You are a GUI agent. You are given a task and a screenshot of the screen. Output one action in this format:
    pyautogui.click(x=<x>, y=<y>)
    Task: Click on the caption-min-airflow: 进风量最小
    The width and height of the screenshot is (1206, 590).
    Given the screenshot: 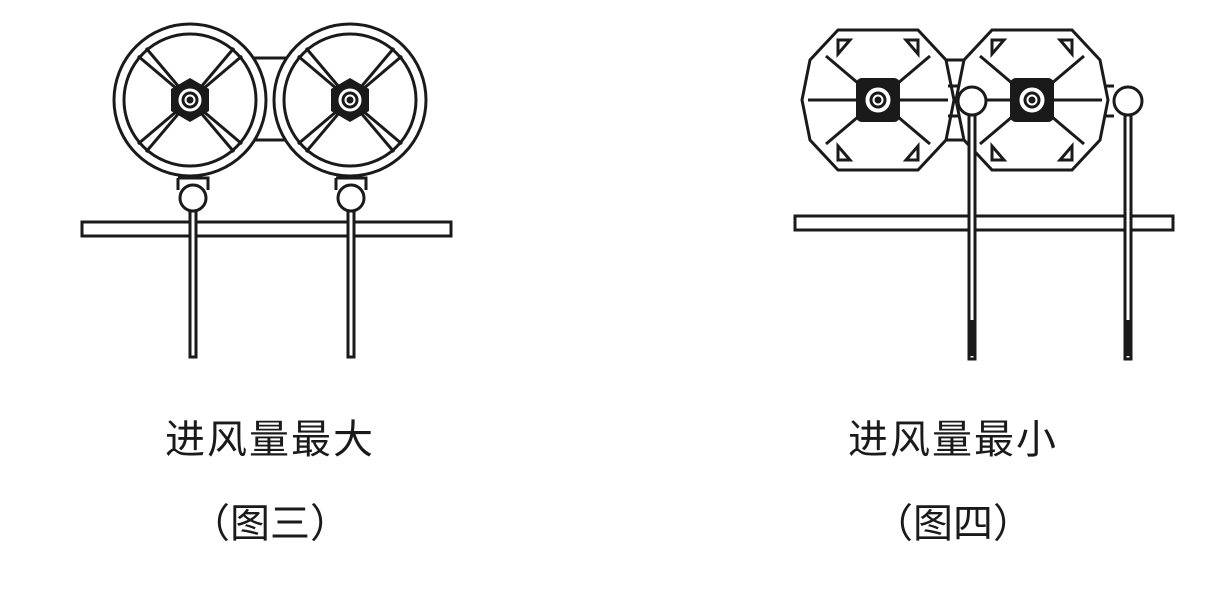 What is the action you would take?
    pyautogui.click(x=953, y=440)
    